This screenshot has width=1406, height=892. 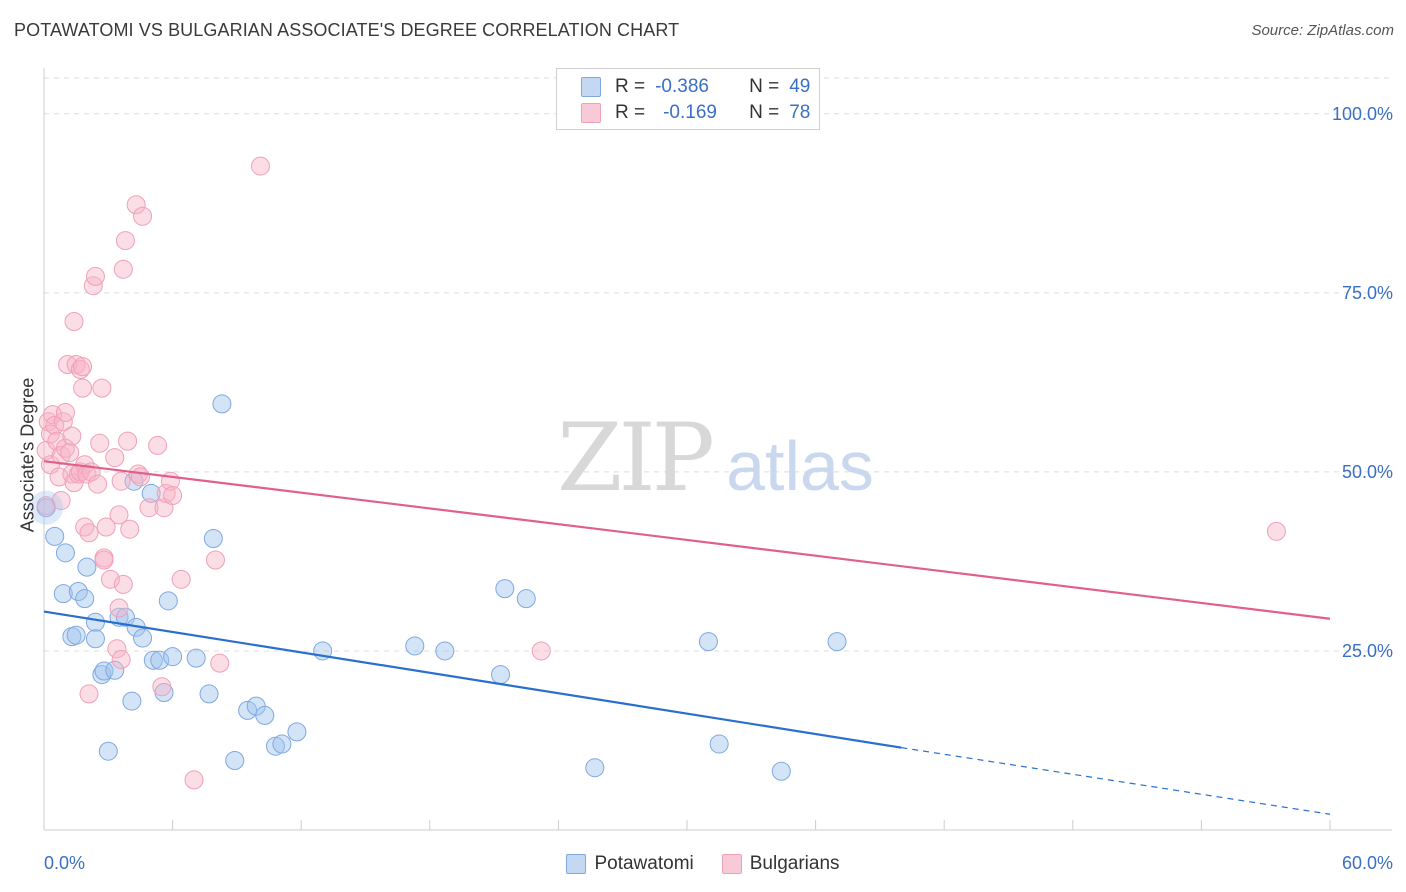 I want to click on correlation-legend: R = -0.386 N = 49 R = -0.169 N = 78, so click(x=688, y=99).